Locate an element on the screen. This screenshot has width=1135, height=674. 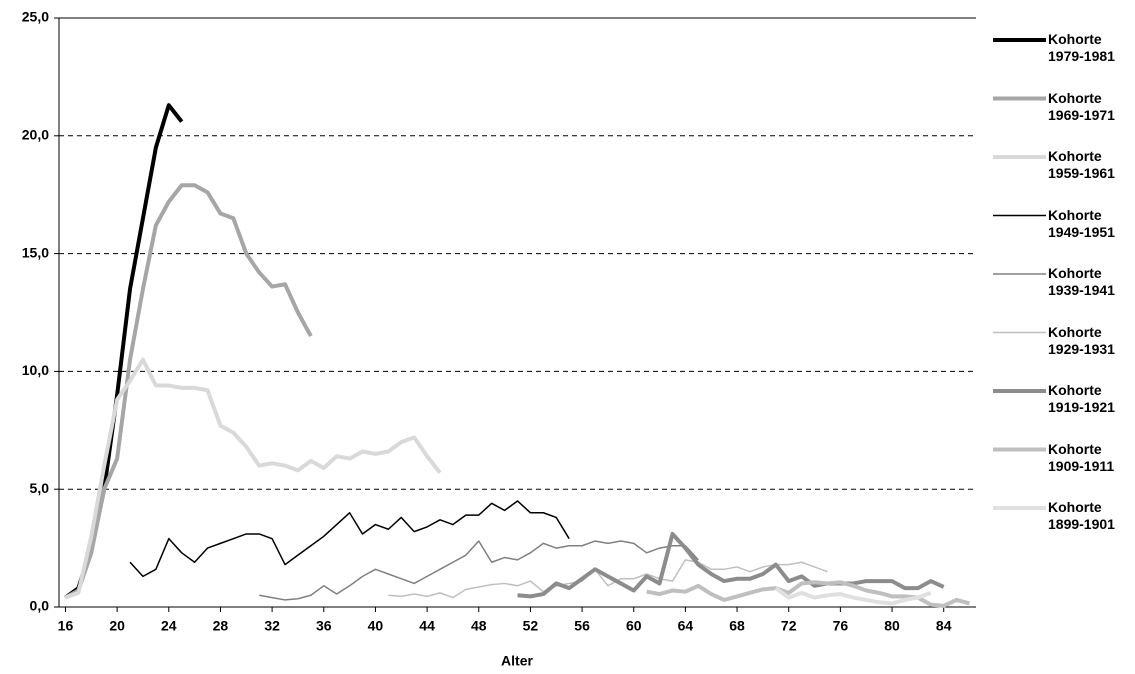
x-tick-label: 84 is located at coordinates (944, 626).